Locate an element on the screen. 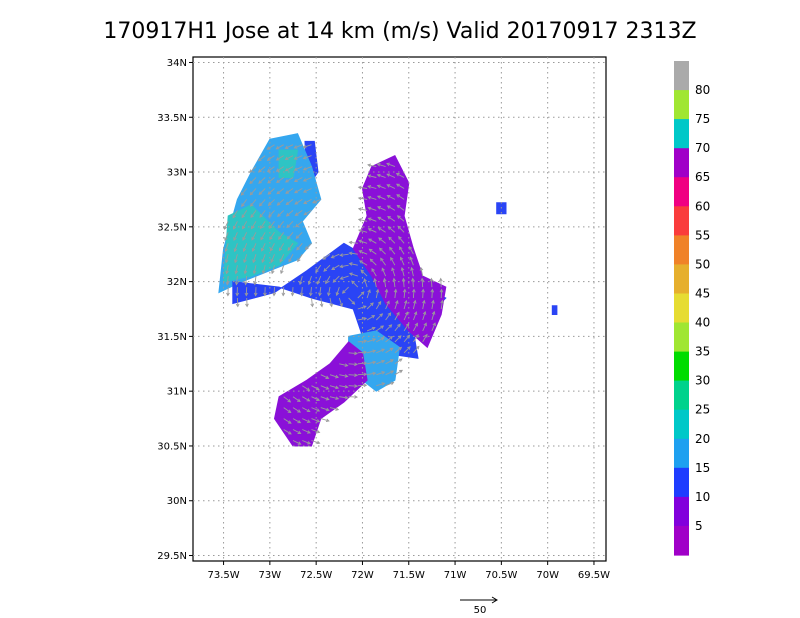 The width and height of the screenshot is (800, 618). legend-label: 15 is located at coordinates (702, 468).